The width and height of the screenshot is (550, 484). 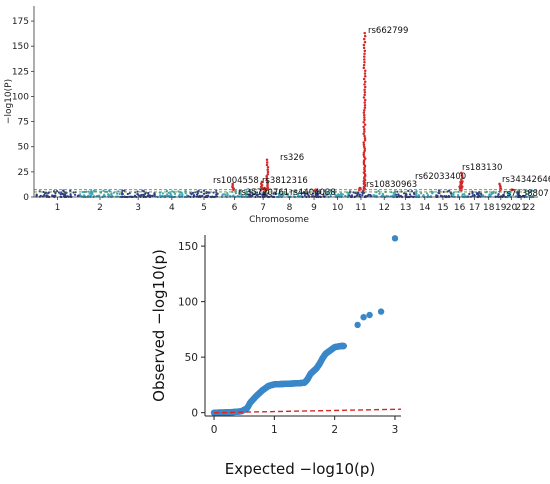 I want to click on x-tick-label: 21, so click(x=520, y=208).